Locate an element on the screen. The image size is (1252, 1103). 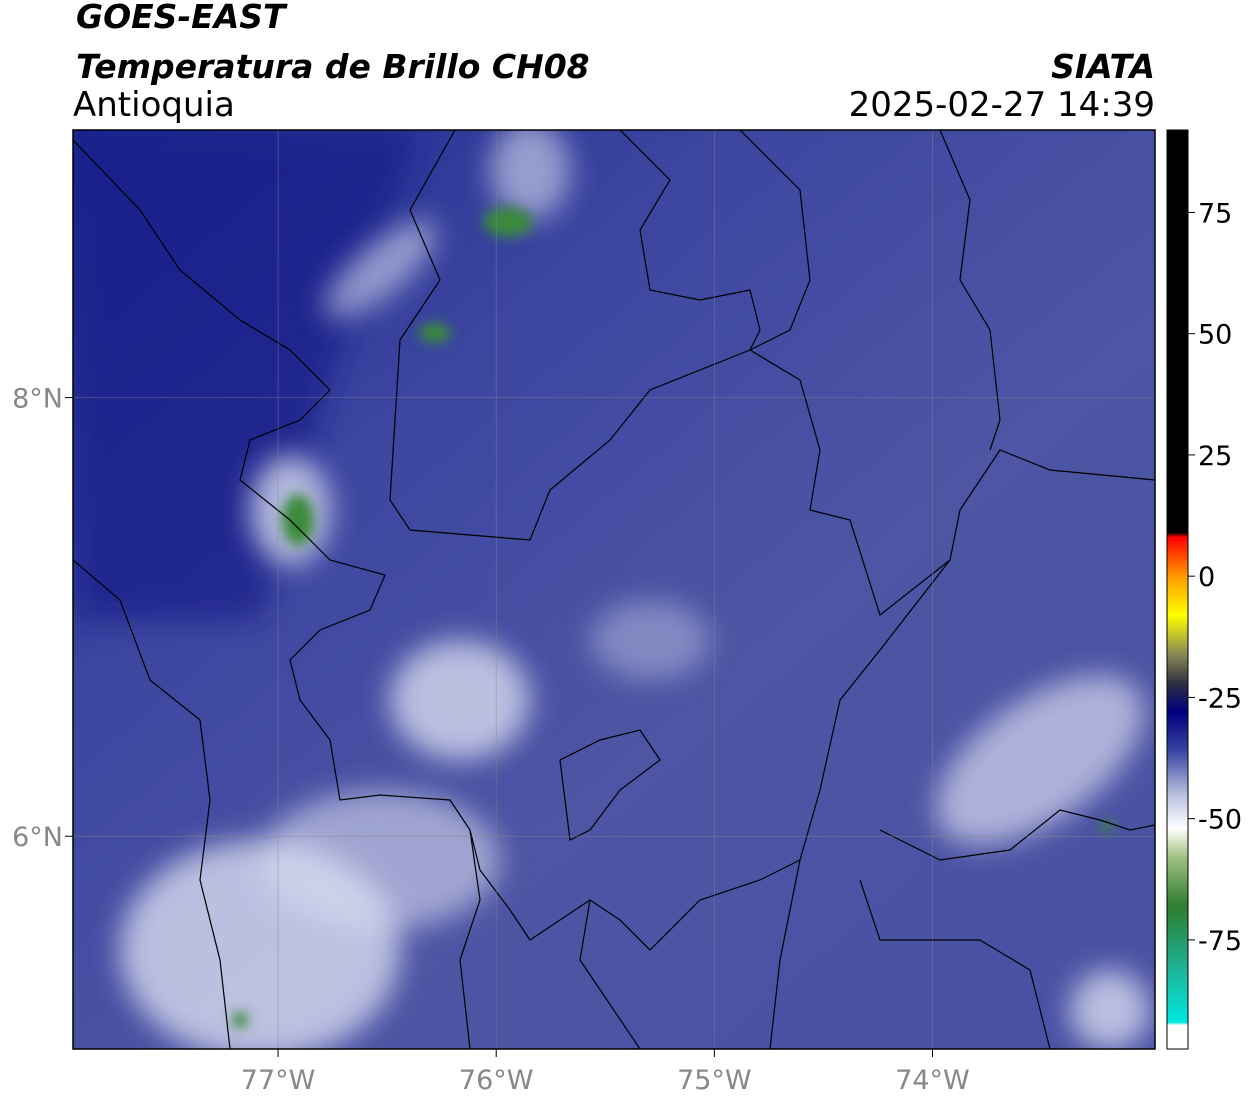
region: Antioquia is located at coordinates (154, 105).